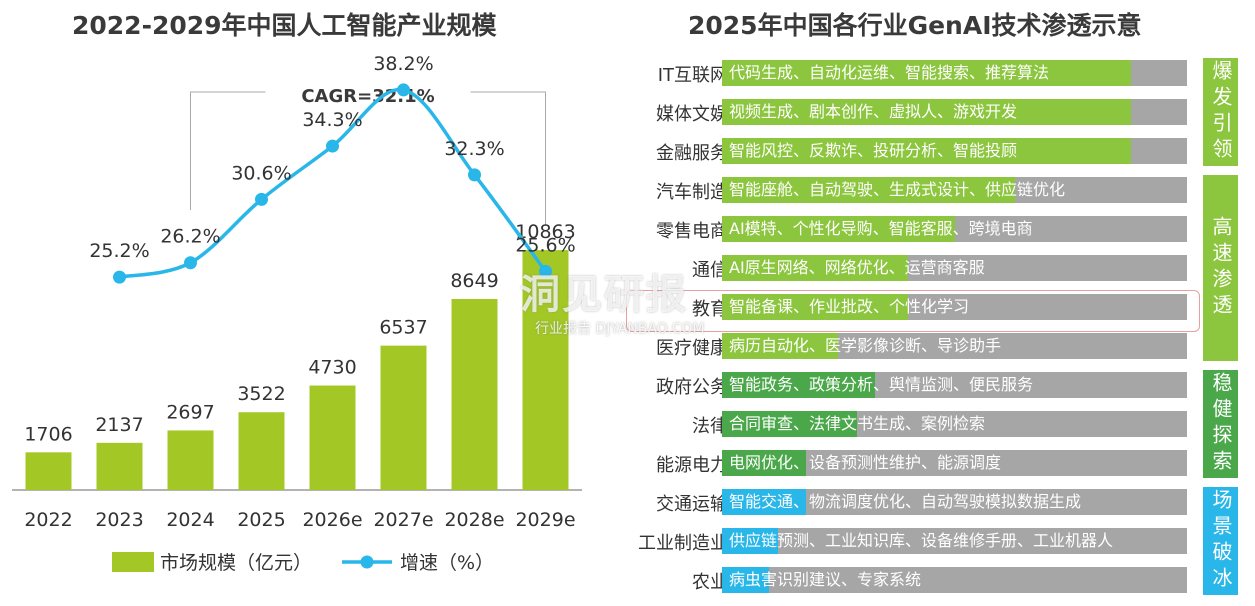 The image size is (1255, 606). I want to click on growth-point-2026e, so click(332, 146).